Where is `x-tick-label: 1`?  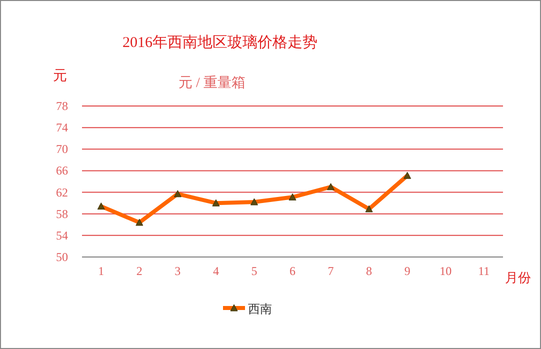
x-tick-label: 1 is located at coordinates (101, 271).